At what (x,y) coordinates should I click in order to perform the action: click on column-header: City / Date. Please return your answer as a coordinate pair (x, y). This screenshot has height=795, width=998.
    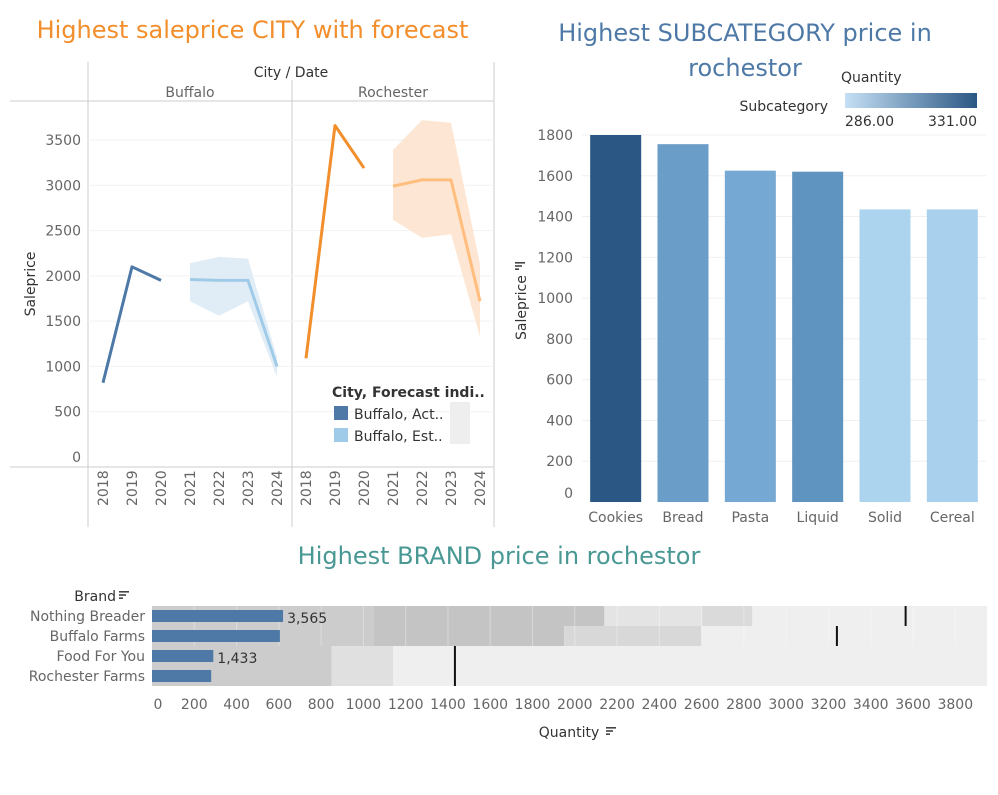
    Looking at the image, I should click on (291, 73).